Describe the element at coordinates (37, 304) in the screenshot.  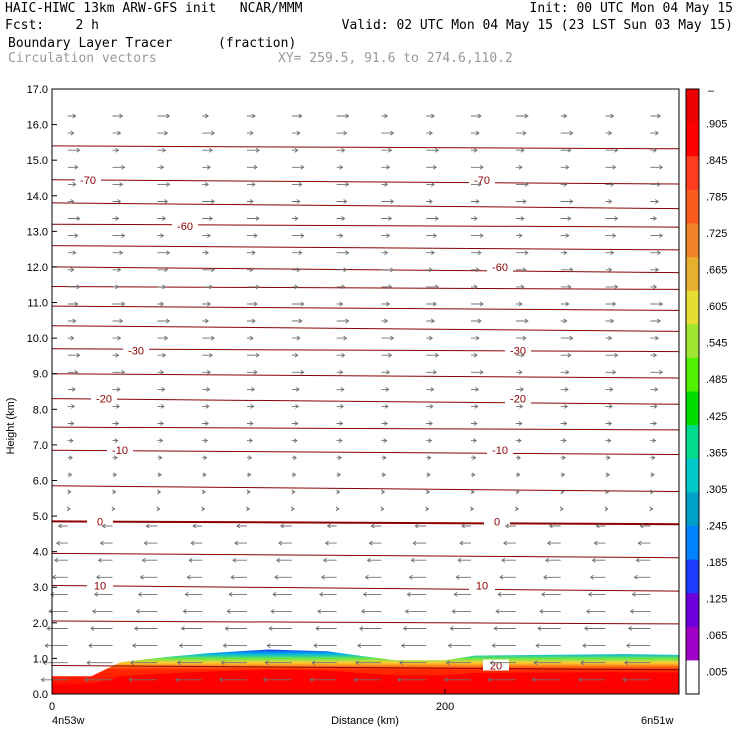
I see `y-tick-label: 11.0` at that location.